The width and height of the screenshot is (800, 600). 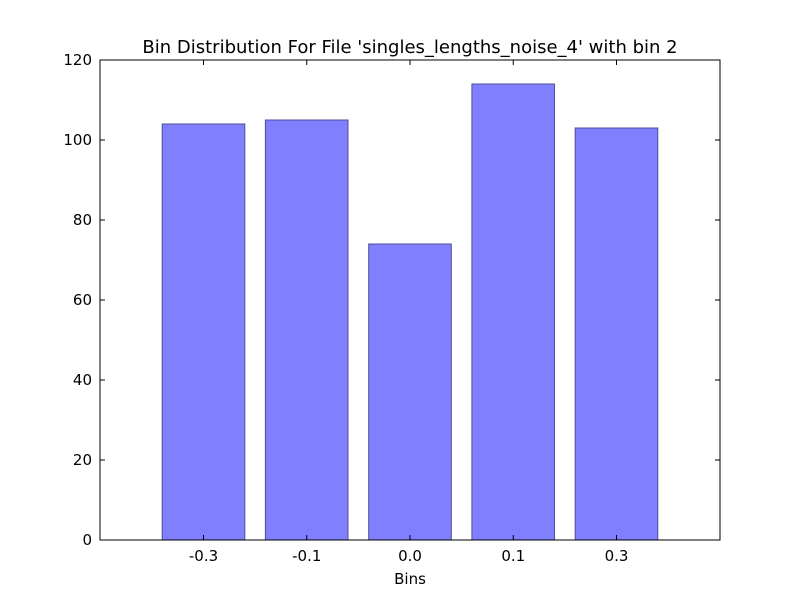 I want to click on x-tick-label: 0.1, so click(x=513, y=556).